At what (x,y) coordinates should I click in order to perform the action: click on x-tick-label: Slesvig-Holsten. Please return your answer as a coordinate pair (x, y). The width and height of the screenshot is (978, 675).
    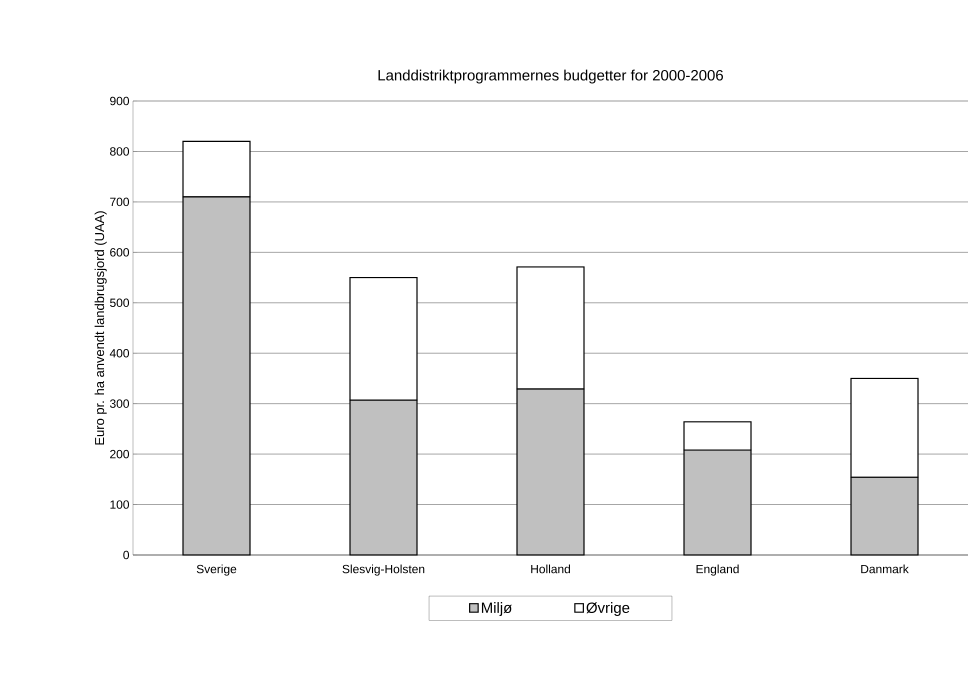
    Looking at the image, I should click on (383, 570).